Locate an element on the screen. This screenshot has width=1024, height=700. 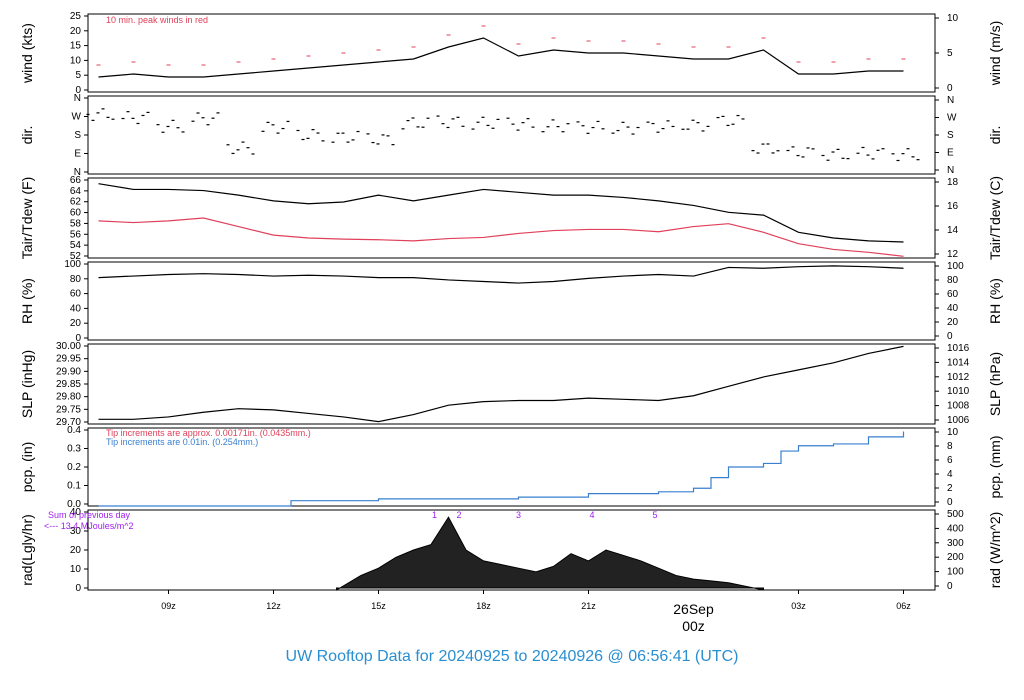
date-label-hour: 00z is located at coordinates (693, 626).